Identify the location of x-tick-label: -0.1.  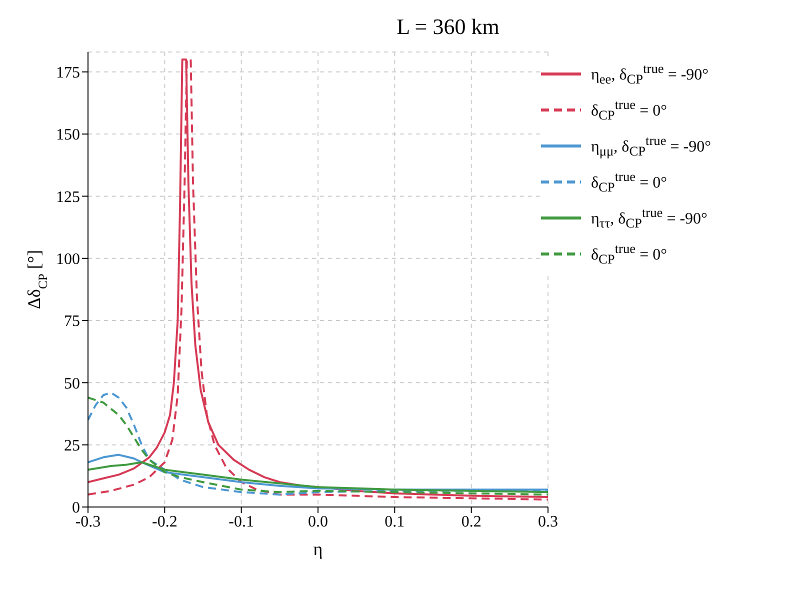
(241, 521).